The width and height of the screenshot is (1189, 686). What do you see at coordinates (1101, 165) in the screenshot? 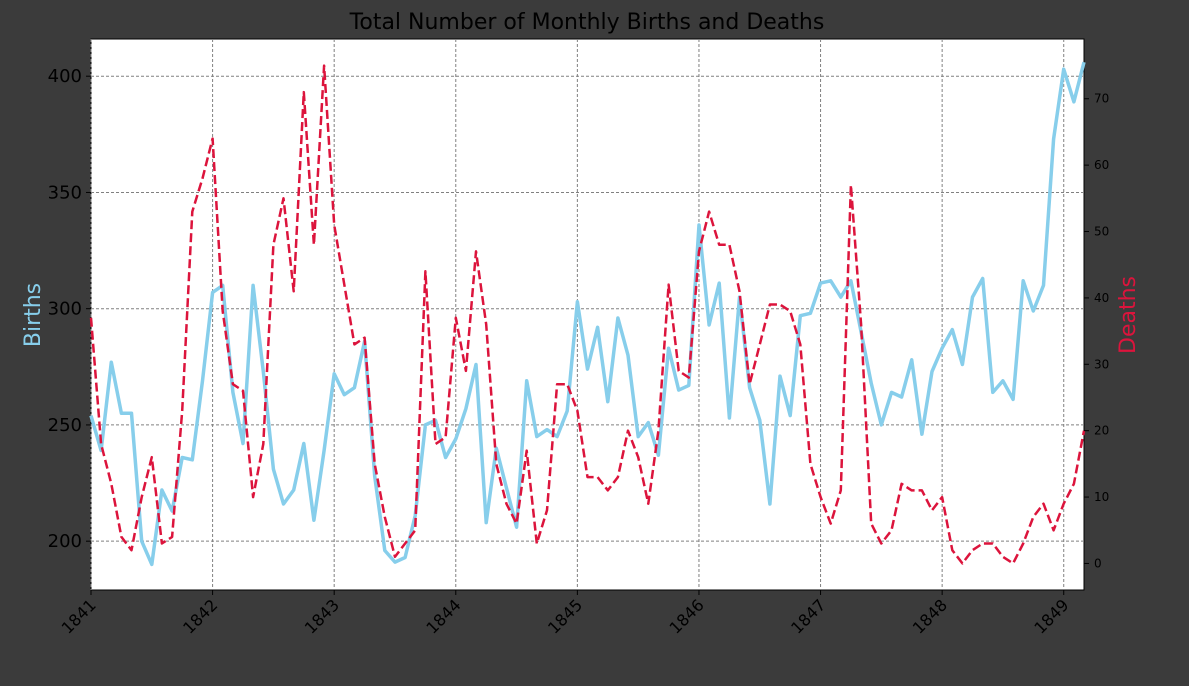
I see `y-tick-label-right: 60` at bounding box center [1101, 165].